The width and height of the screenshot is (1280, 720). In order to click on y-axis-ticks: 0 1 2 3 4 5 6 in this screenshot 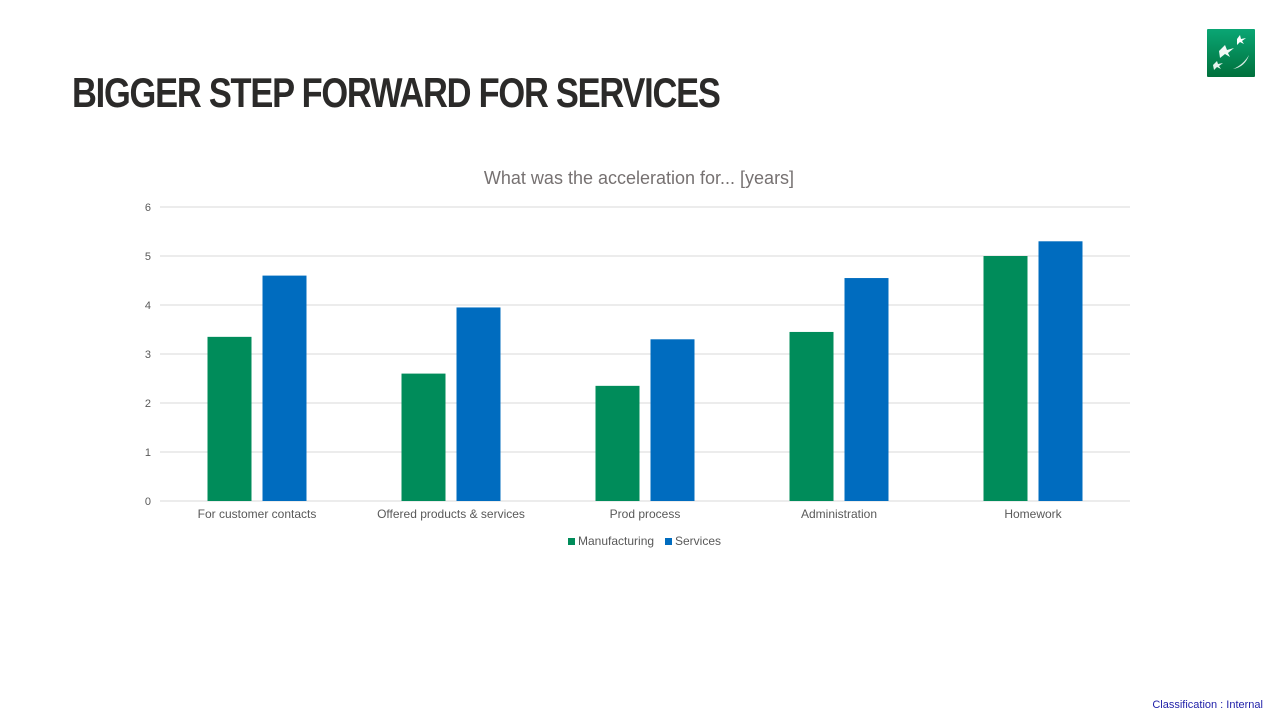, I will do `click(148, 355)`.